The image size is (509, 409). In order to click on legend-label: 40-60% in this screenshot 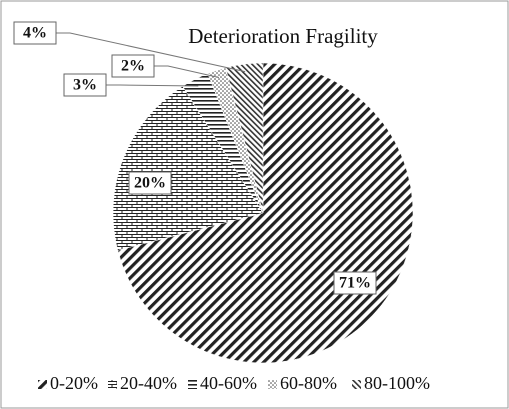, I will do `click(228, 383)`.